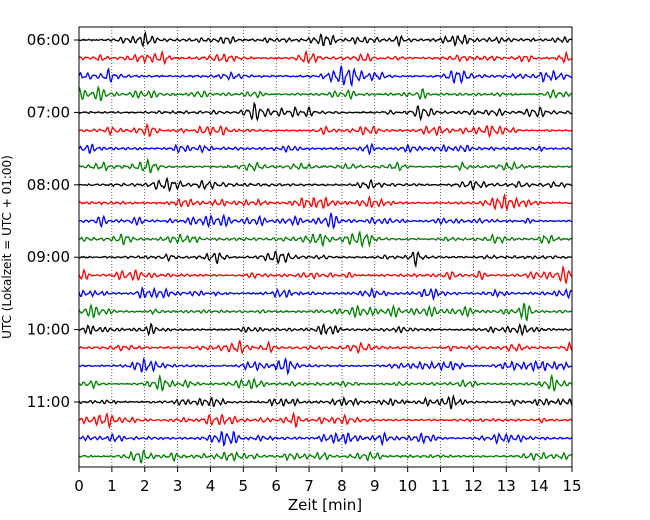 This screenshot has height=520, width=650. What do you see at coordinates (309, 486) in the screenshot?
I see `x-tick-label: 7` at bounding box center [309, 486].